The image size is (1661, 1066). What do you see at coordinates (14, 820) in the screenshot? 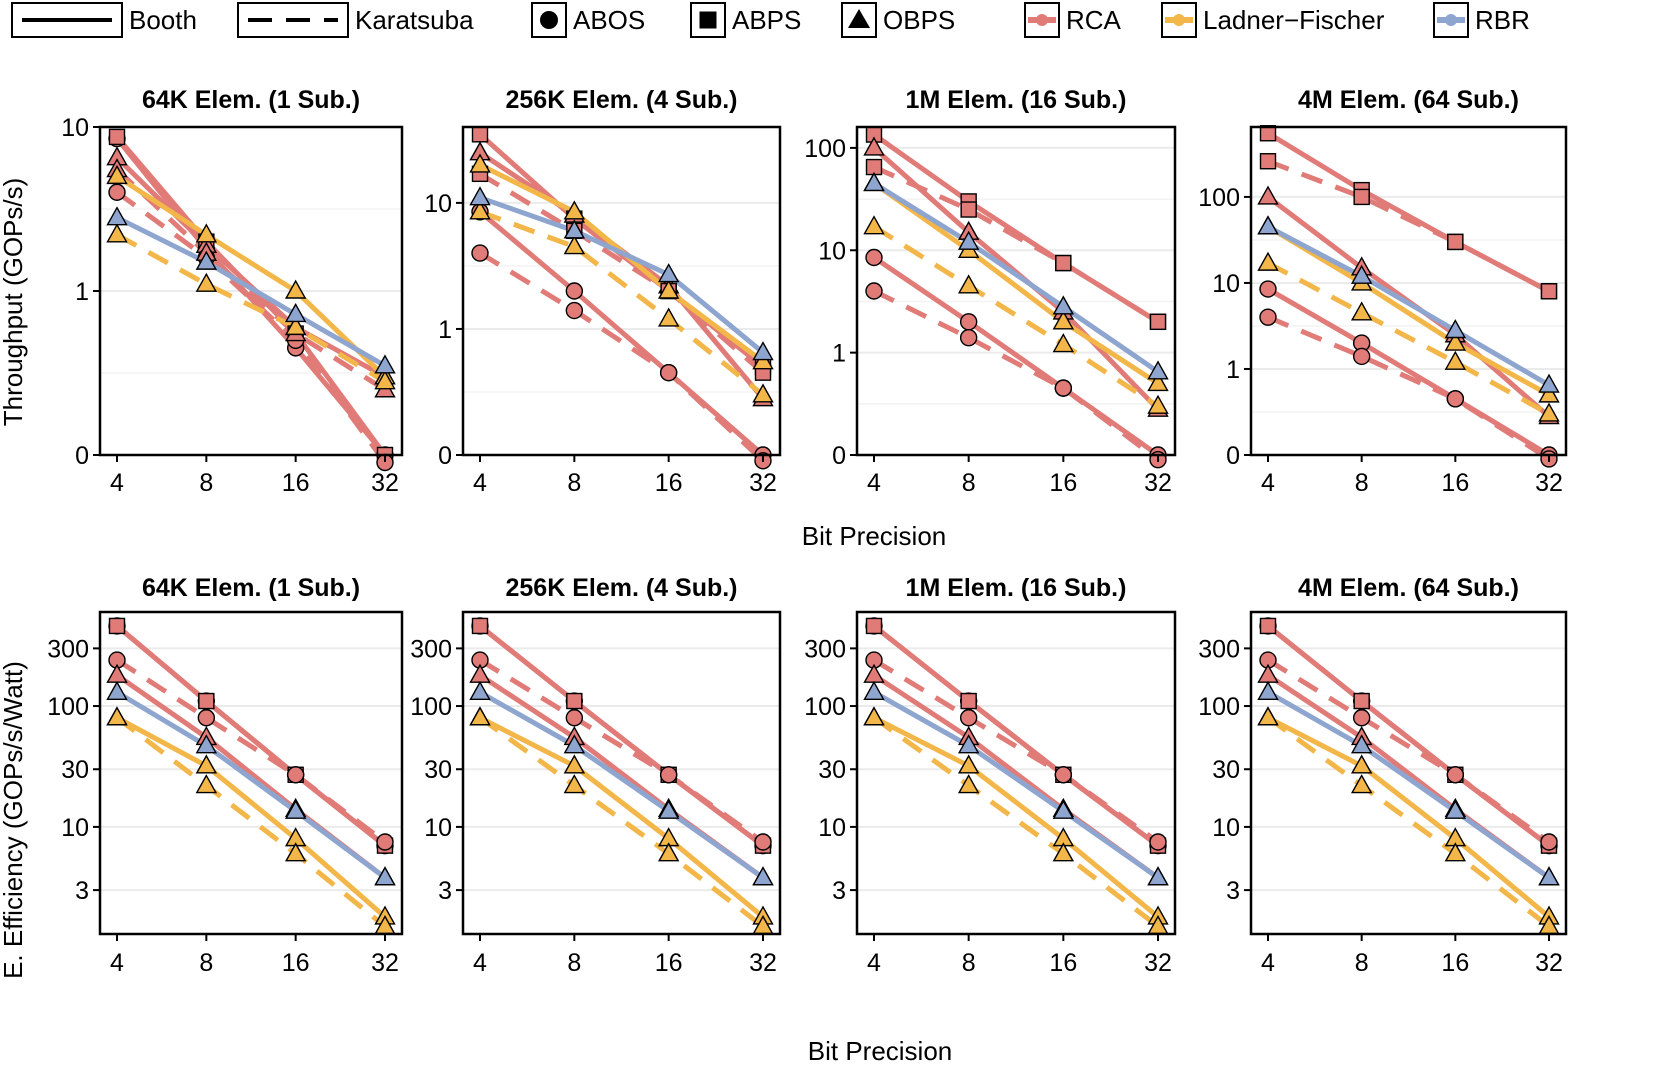
I see `bottom-y-axis-label: E. Efficiency (GOPs/s/Watt)` at bounding box center [14, 820].